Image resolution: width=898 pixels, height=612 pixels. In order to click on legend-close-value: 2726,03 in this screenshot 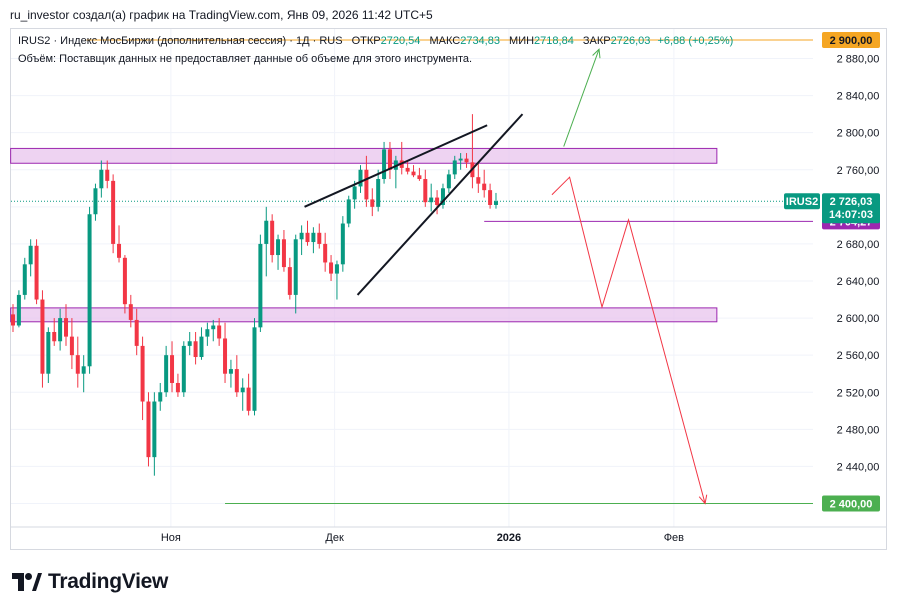, I will do `click(630, 41)`.